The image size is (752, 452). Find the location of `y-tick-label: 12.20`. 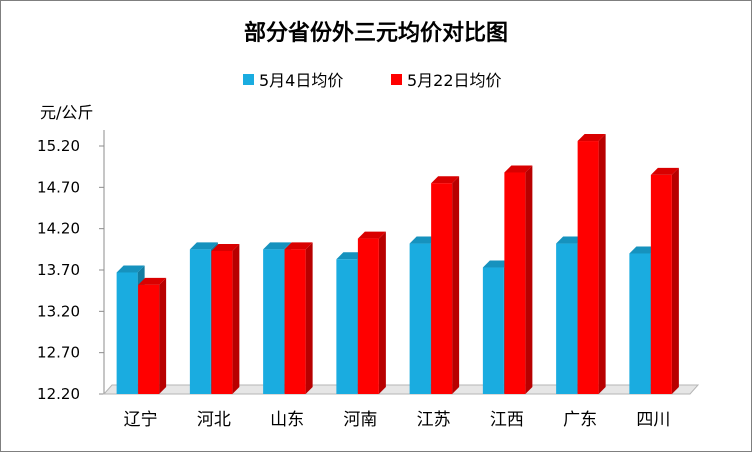

y-tick-label: 12.20 is located at coordinates (58, 394).